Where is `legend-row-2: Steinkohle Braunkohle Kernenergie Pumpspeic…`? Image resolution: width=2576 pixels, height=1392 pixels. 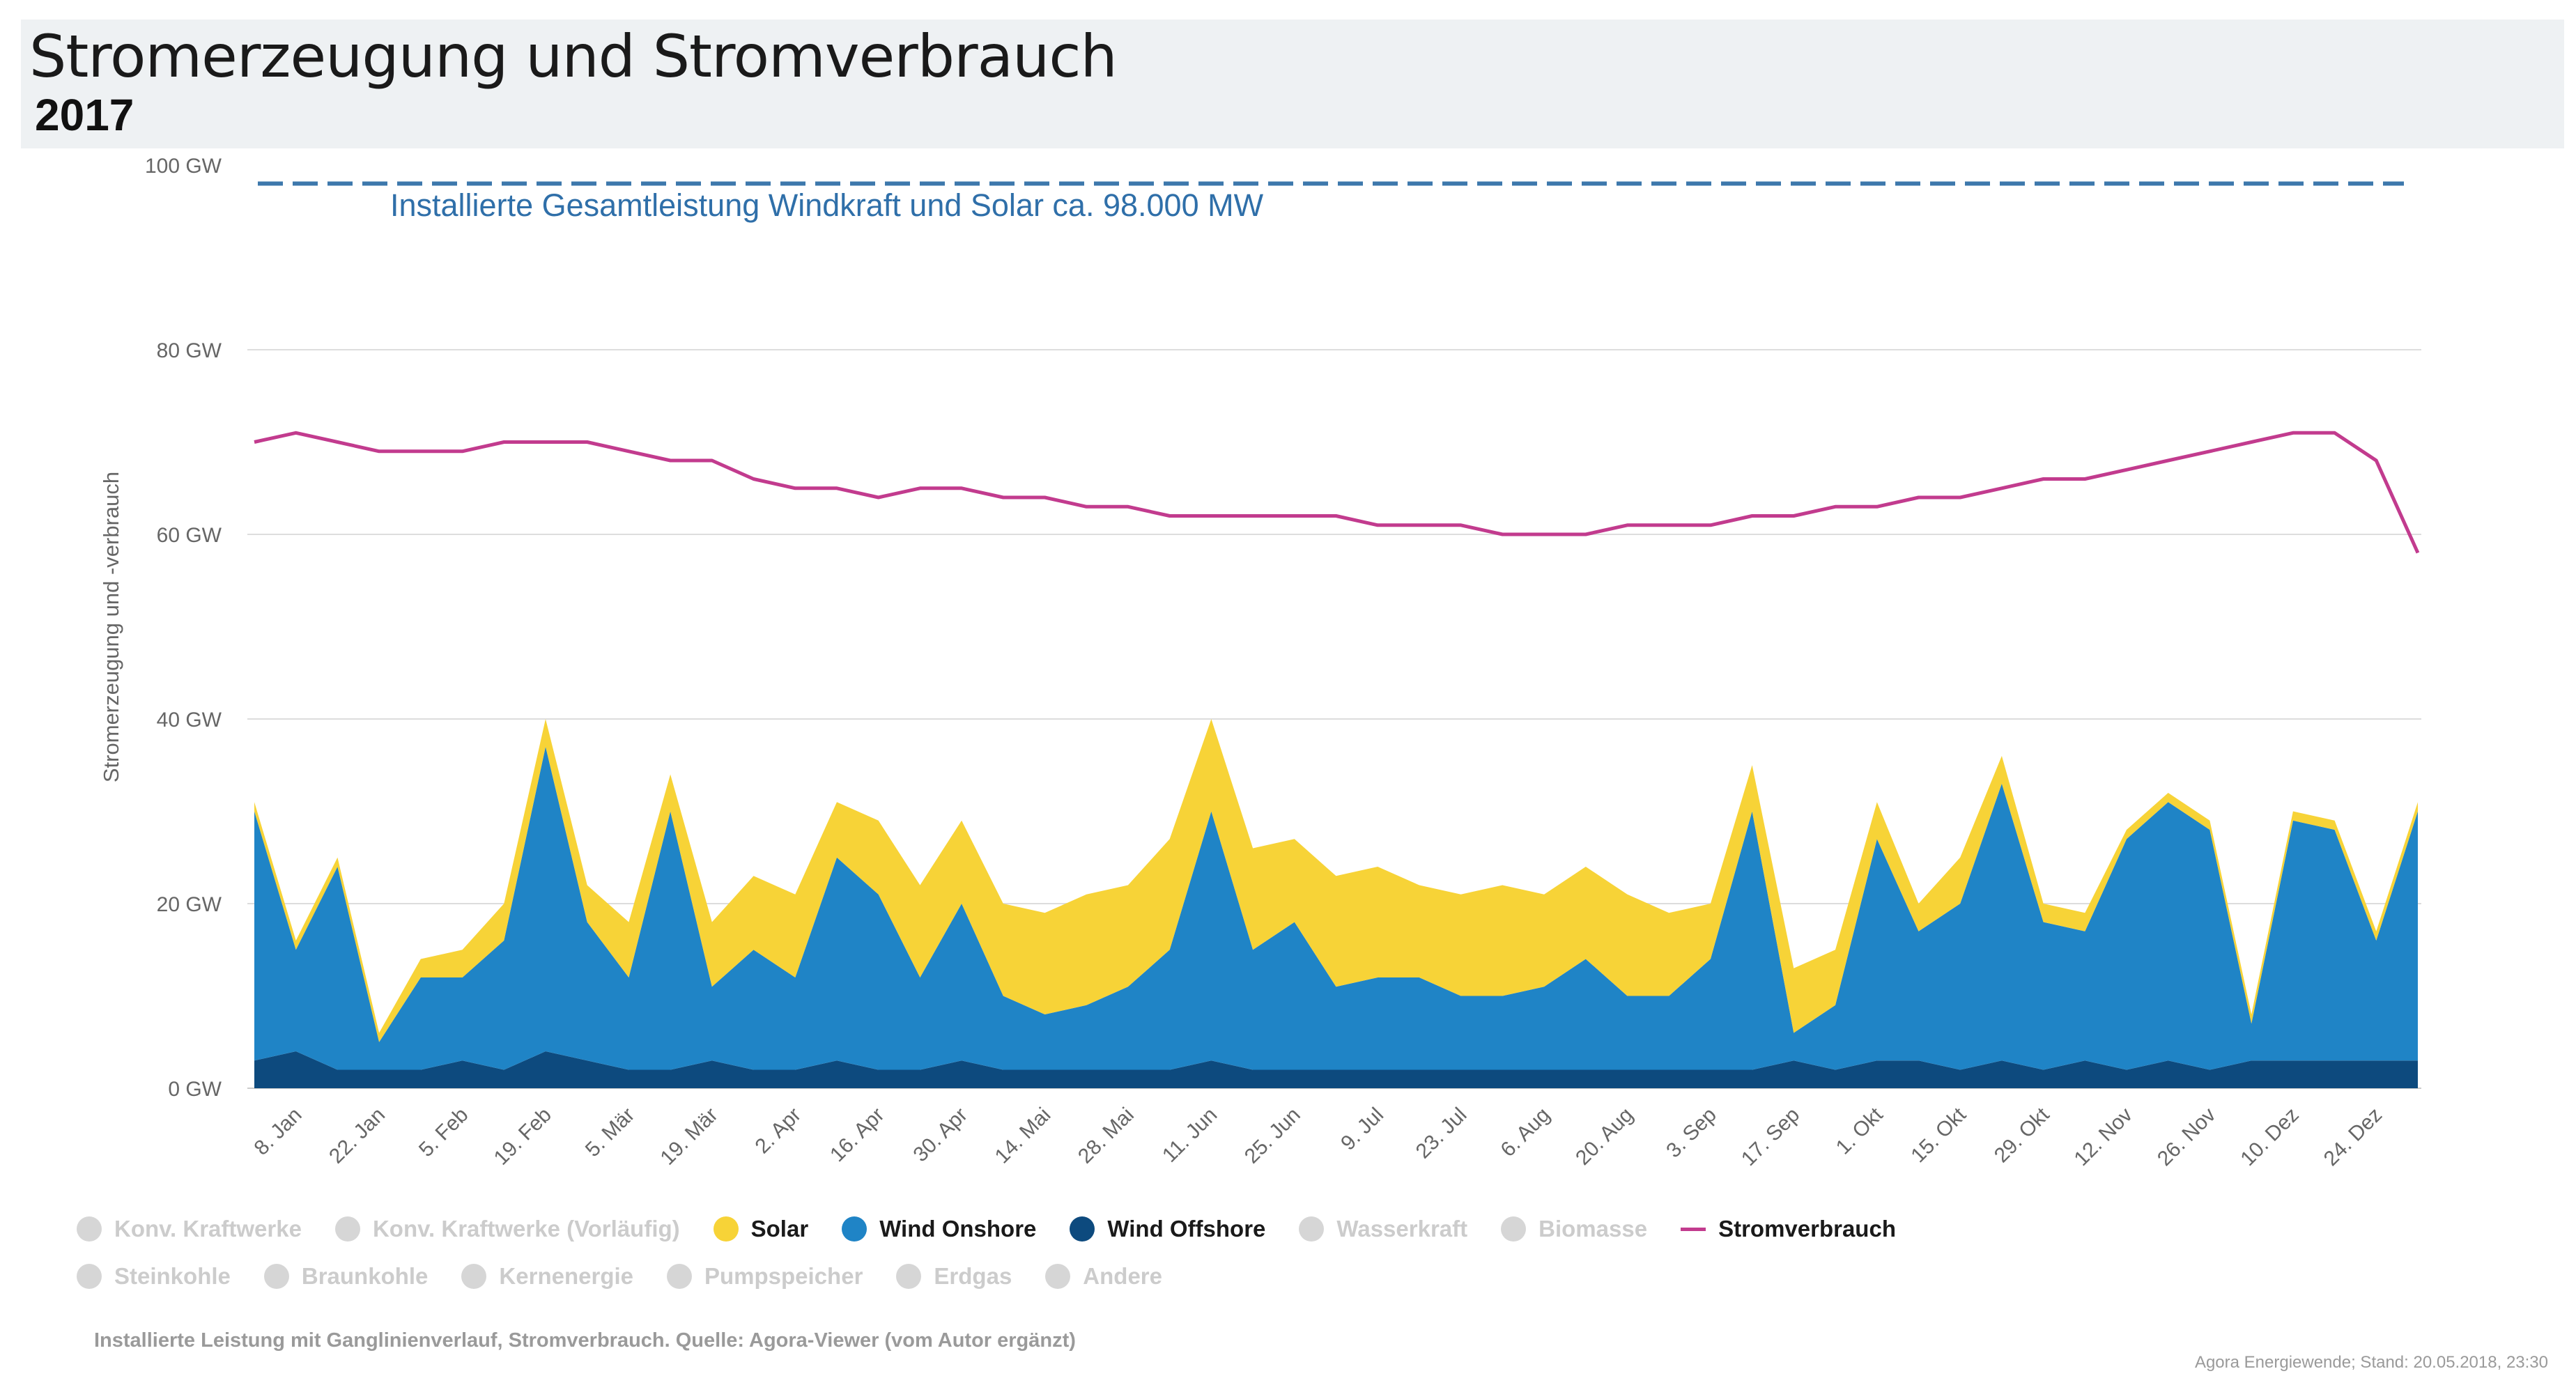
legend-row-2: Steinkohle Braunkohle Kernenergie Pumpspeic… is located at coordinates (1261, 1276).